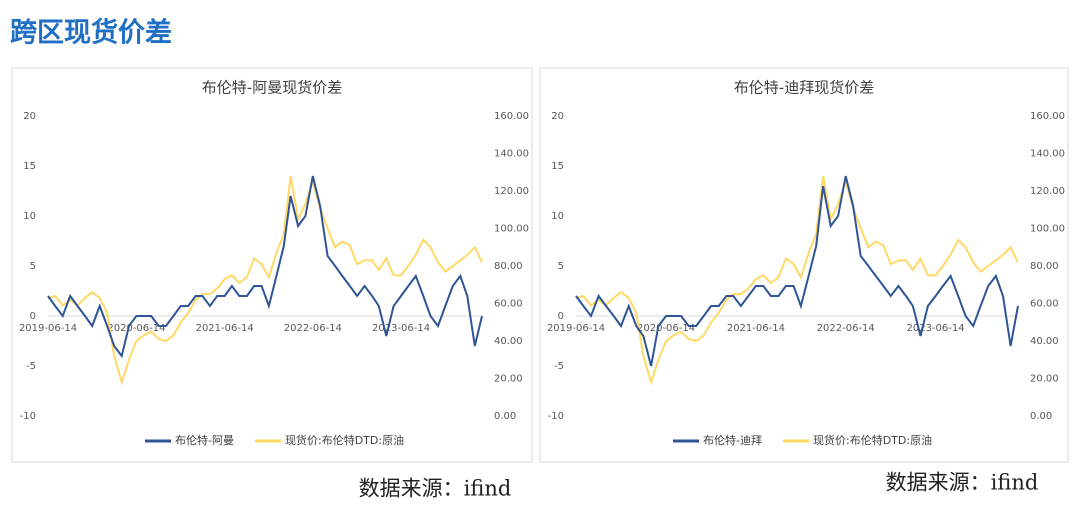 The image size is (1080, 509). Describe the element at coordinates (265, 267) in the screenshot. I see `series-line` at that location.